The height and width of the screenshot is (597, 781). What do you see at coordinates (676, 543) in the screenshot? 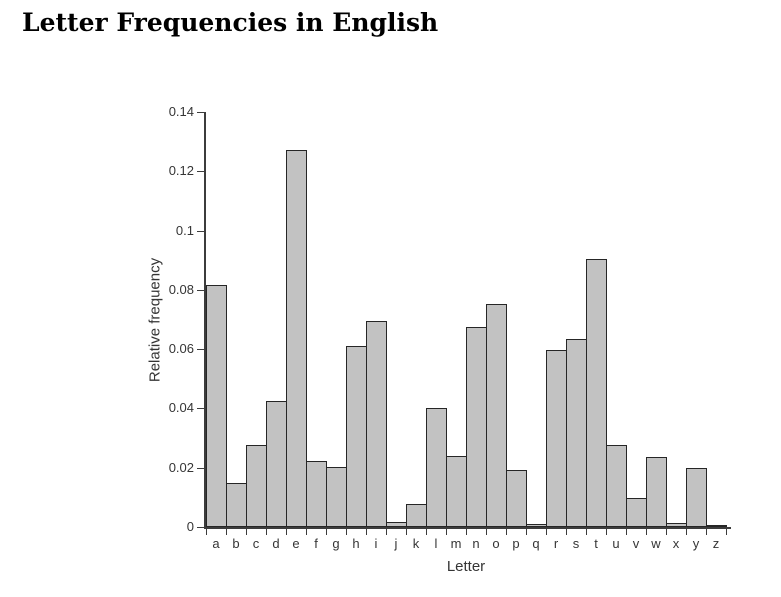
I see `x-tick-label-x: x` at bounding box center [676, 543].